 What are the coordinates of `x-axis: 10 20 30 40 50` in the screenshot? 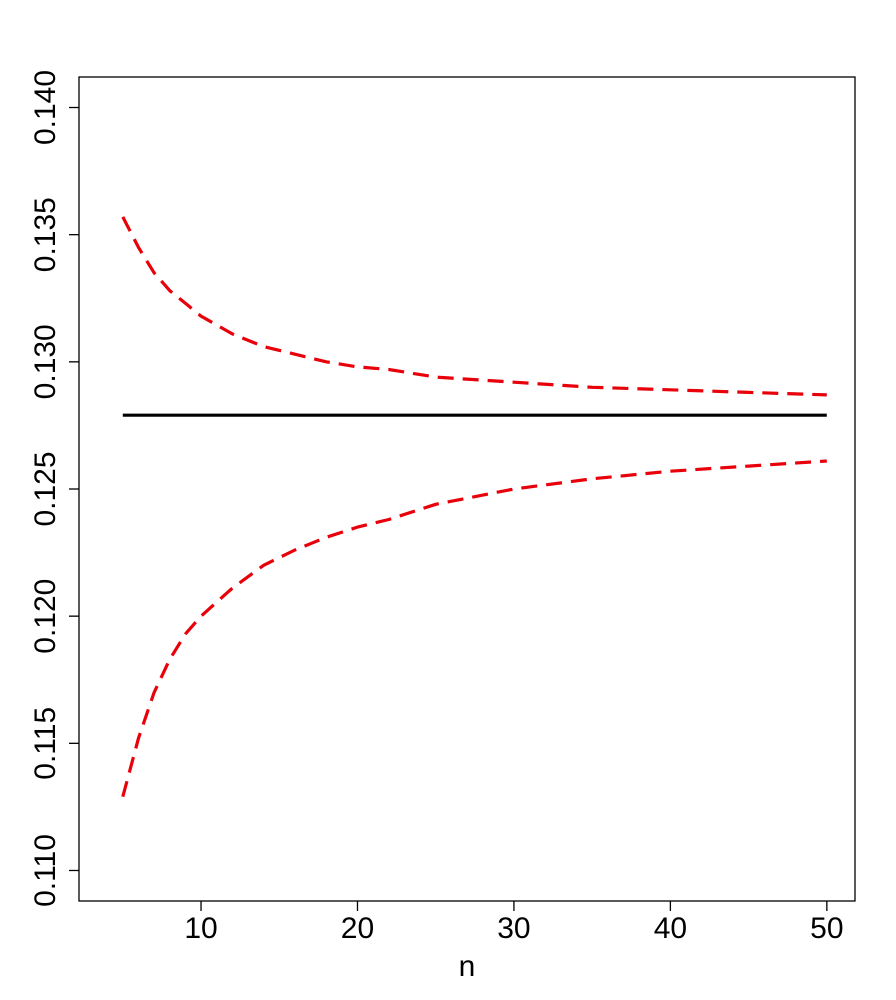 It's located at (514, 923).